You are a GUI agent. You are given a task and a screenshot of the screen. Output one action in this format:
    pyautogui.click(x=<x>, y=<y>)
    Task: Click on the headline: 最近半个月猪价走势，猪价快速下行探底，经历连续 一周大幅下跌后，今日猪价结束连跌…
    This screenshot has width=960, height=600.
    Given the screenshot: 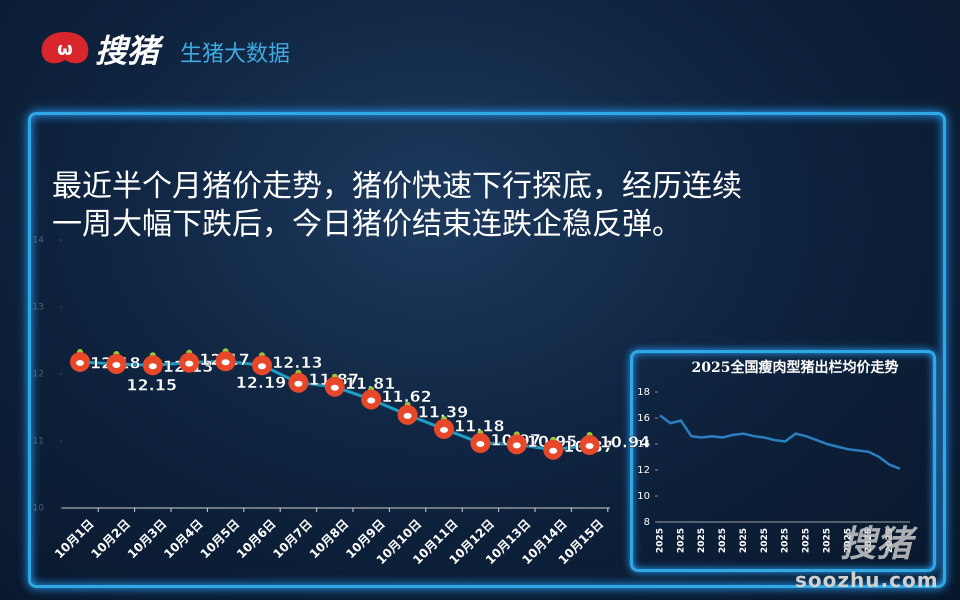 What is the action you would take?
    pyautogui.click(x=397, y=206)
    